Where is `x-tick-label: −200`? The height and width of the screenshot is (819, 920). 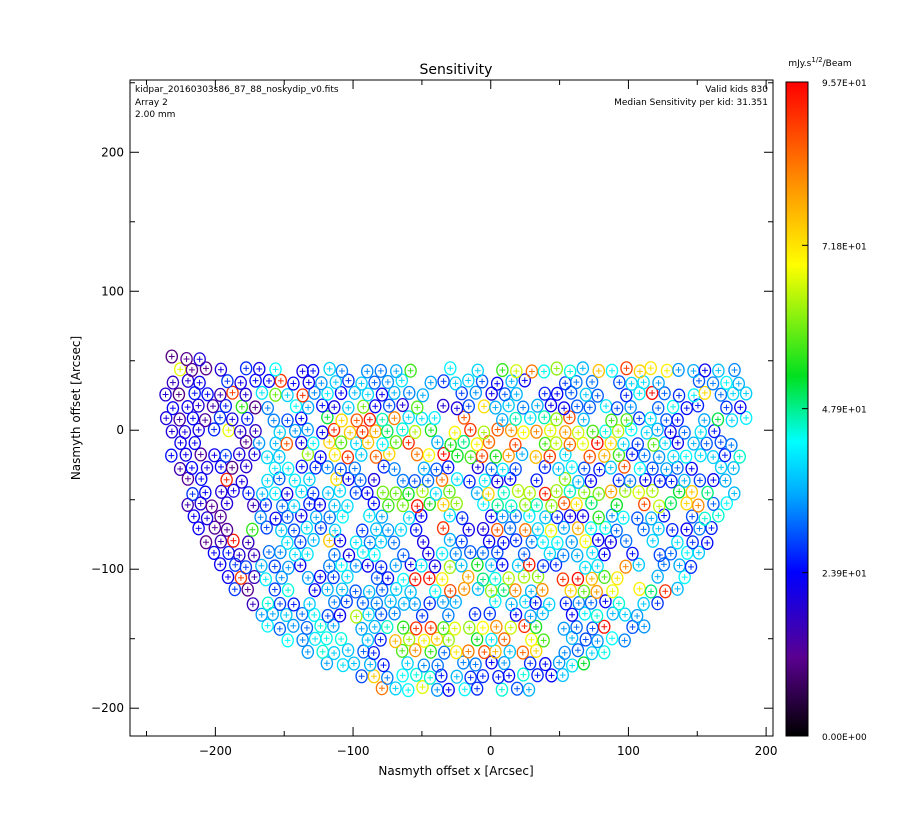
x-tick-label: −200 is located at coordinates (215, 751).